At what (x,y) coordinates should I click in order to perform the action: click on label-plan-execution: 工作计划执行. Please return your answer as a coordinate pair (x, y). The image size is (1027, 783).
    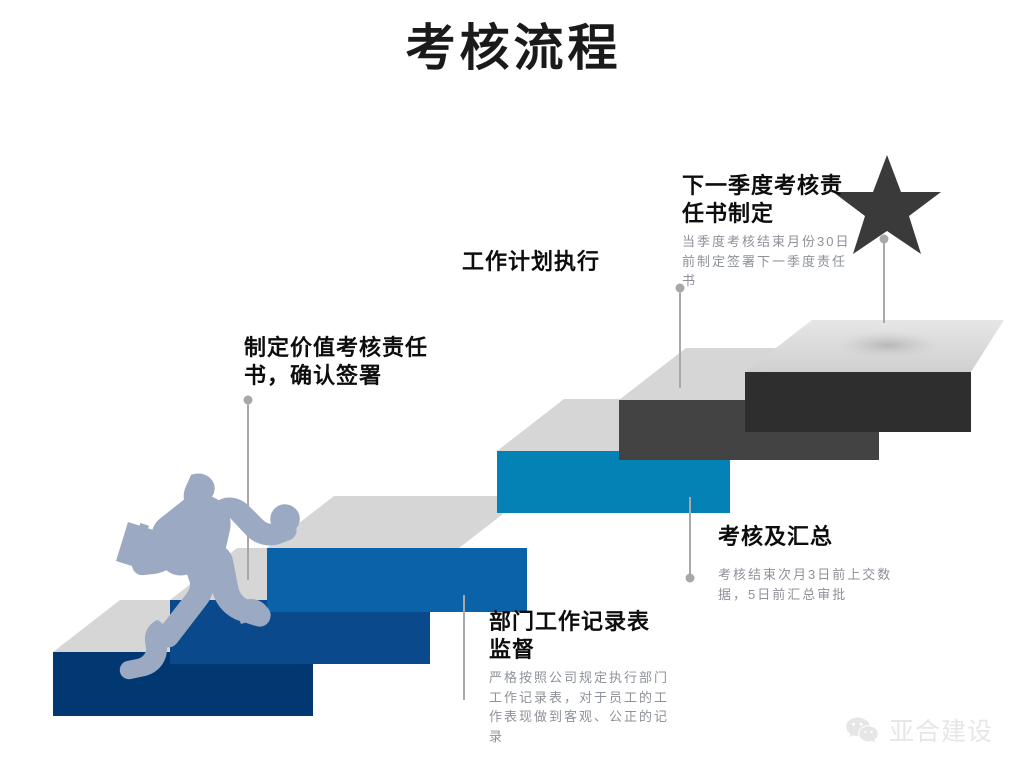
    Looking at the image, I should click on (562, 262).